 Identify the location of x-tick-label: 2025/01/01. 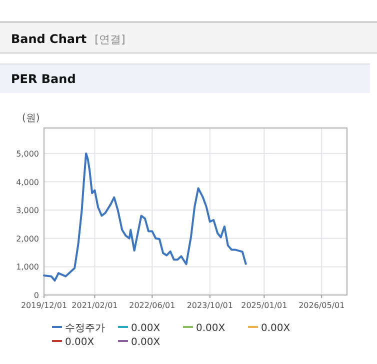
(264, 305).